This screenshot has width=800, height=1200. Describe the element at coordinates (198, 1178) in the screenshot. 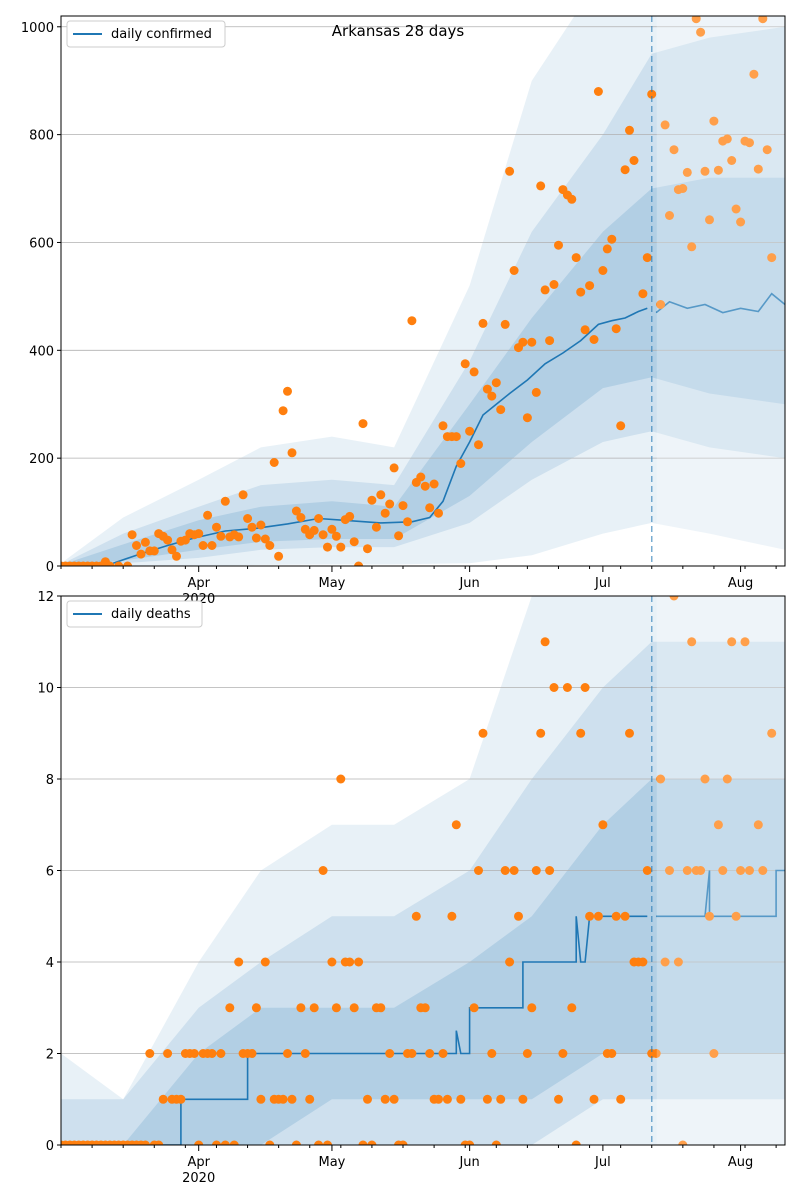

I see `x-tick-sublabel: 2020` at that location.